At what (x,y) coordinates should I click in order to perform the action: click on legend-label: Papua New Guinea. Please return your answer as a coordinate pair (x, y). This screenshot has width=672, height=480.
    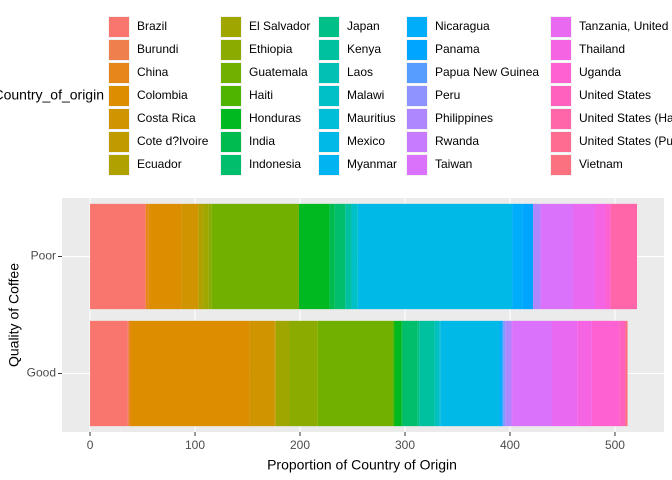
    Looking at the image, I should click on (487, 72).